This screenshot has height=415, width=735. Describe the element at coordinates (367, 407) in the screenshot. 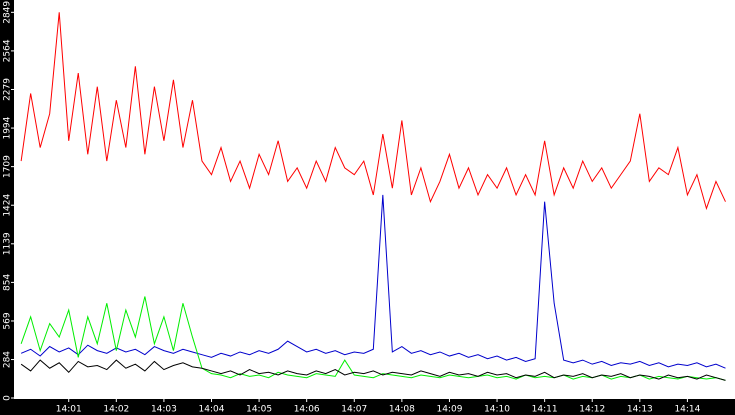

I see `x-axis-strip` at that location.